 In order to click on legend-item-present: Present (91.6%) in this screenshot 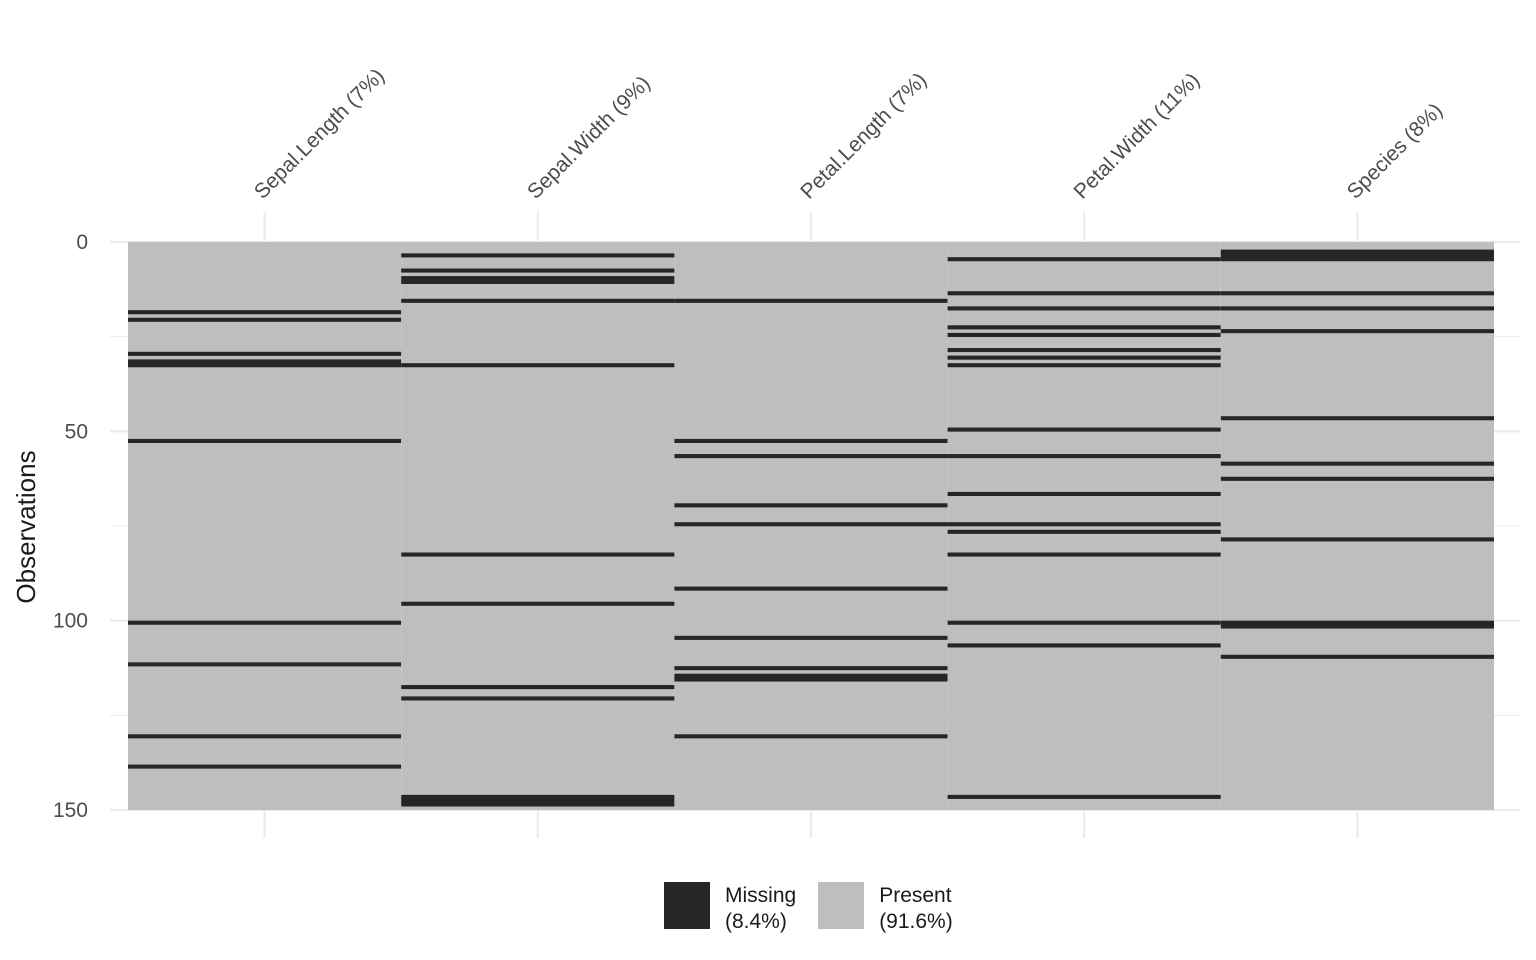, I will do `click(885, 908)`.